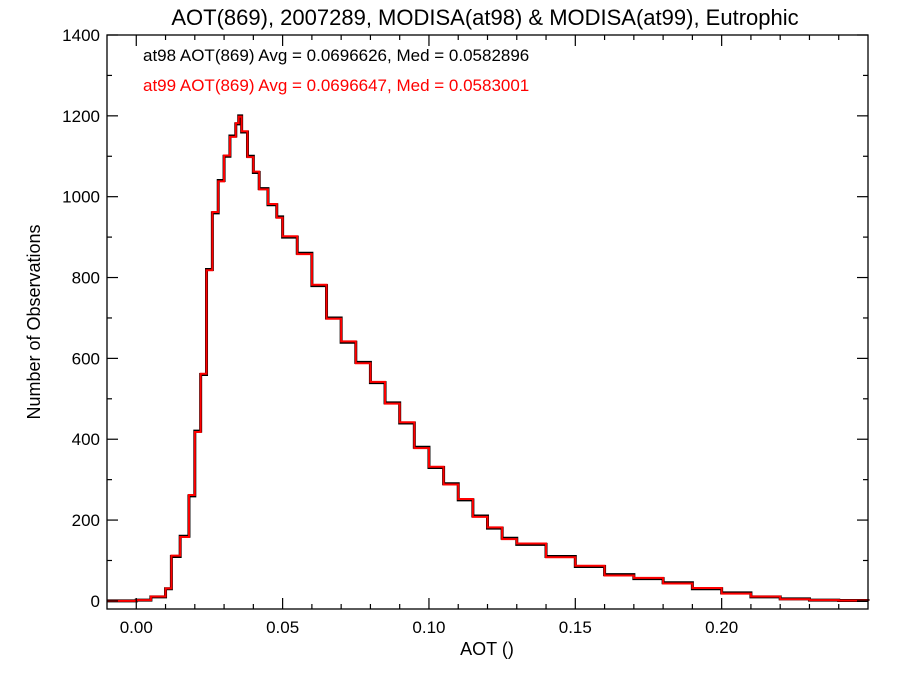  I want to click on y-tick-label: 1000, so click(81, 197).